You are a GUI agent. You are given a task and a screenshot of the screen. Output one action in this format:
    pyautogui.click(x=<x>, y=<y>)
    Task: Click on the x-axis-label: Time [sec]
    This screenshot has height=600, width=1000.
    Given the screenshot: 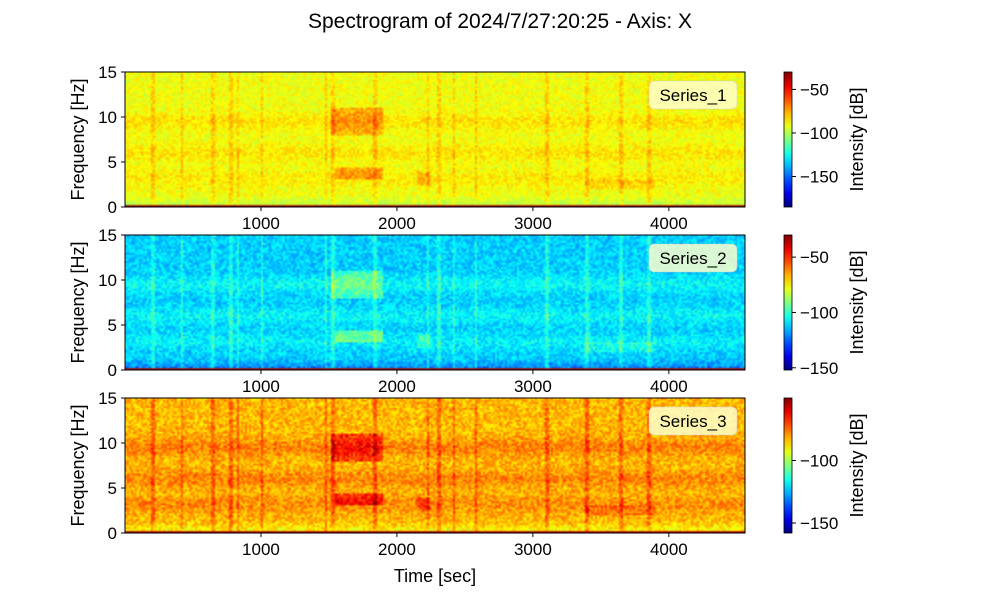 What is the action you would take?
    pyautogui.click(x=435, y=576)
    